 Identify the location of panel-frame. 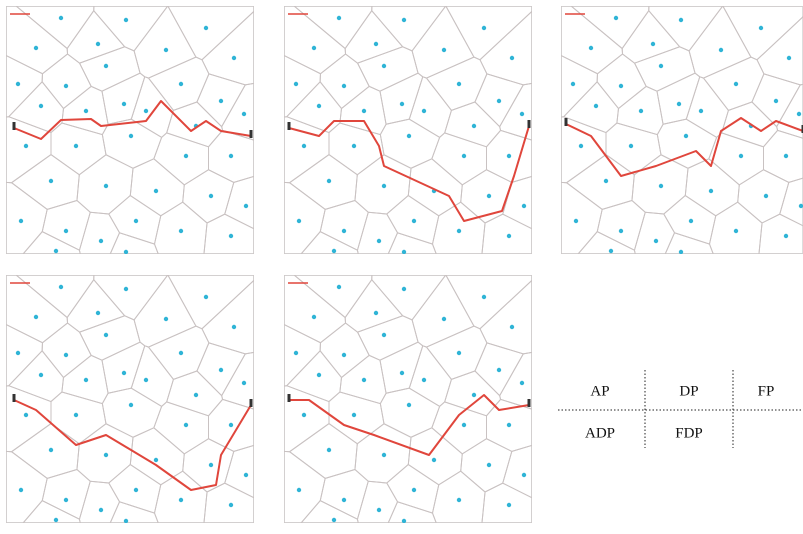
(682, 130).